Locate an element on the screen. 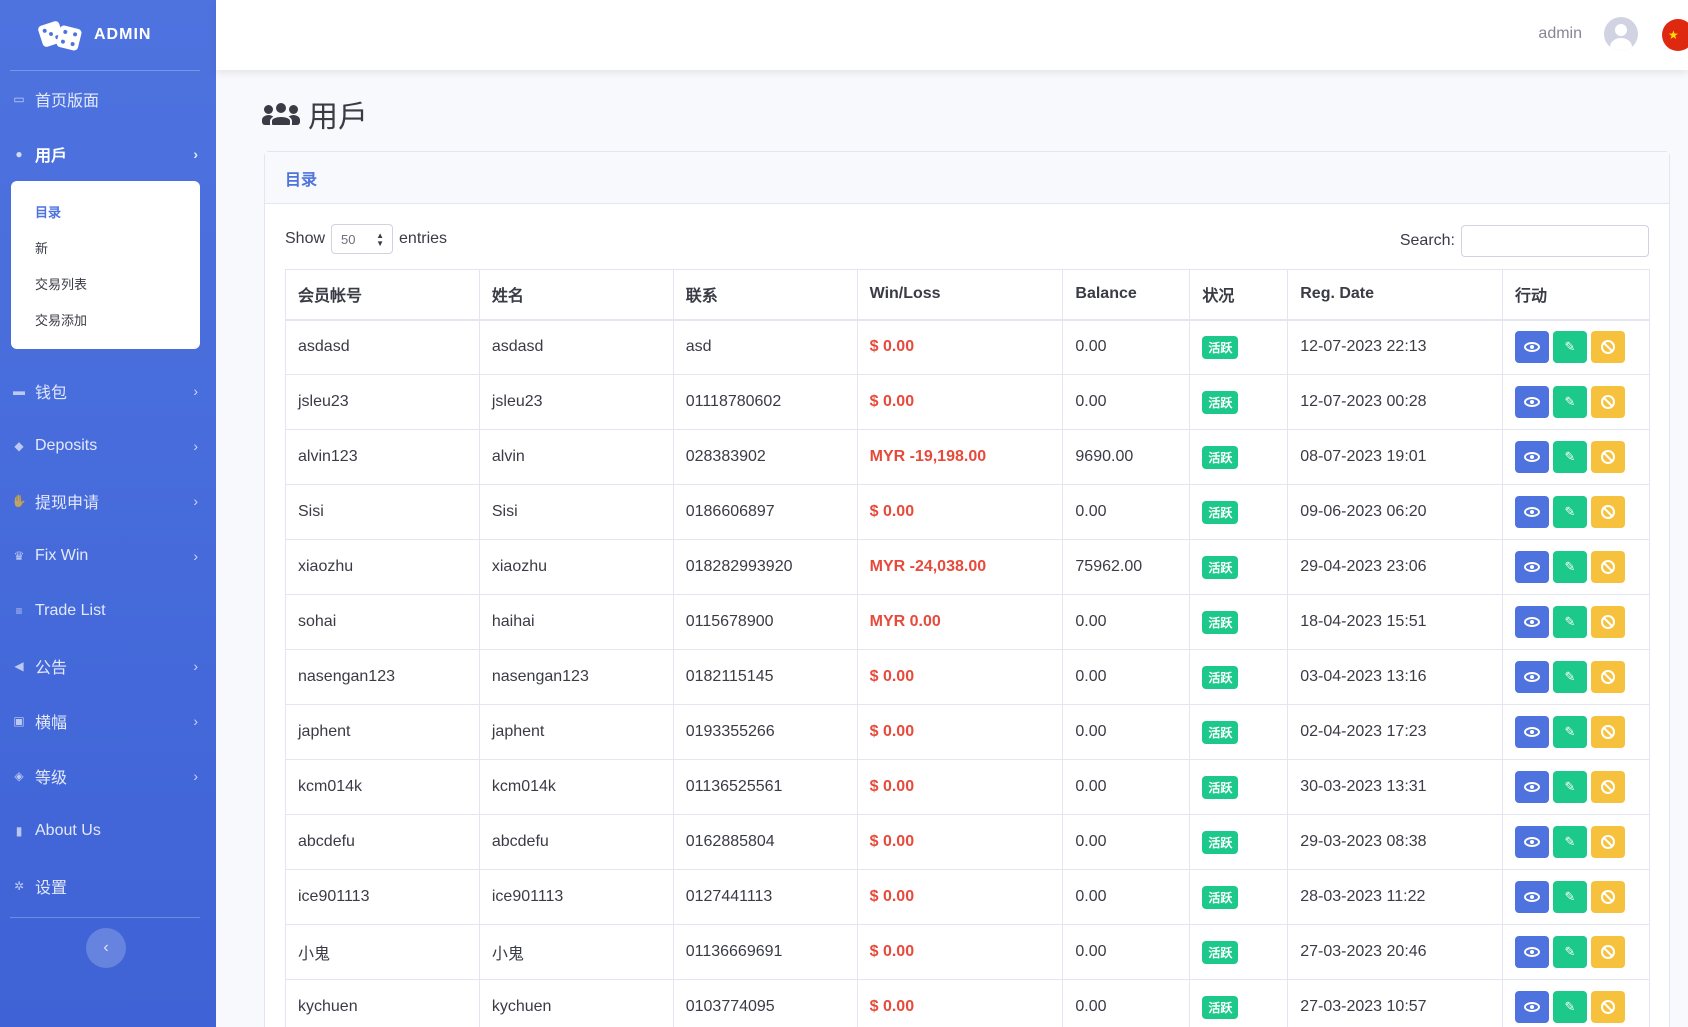 The width and height of the screenshot is (1688, 1027). submenu-item-new: 新 is located at coordinates (42, 248).